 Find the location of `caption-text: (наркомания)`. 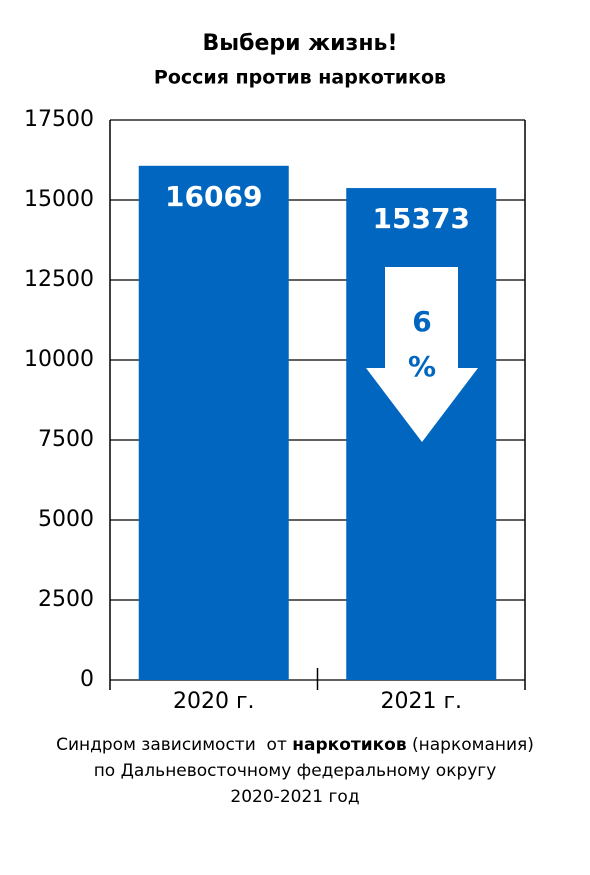

caption-text: (наркомания) is located at coordinates (470, 745).